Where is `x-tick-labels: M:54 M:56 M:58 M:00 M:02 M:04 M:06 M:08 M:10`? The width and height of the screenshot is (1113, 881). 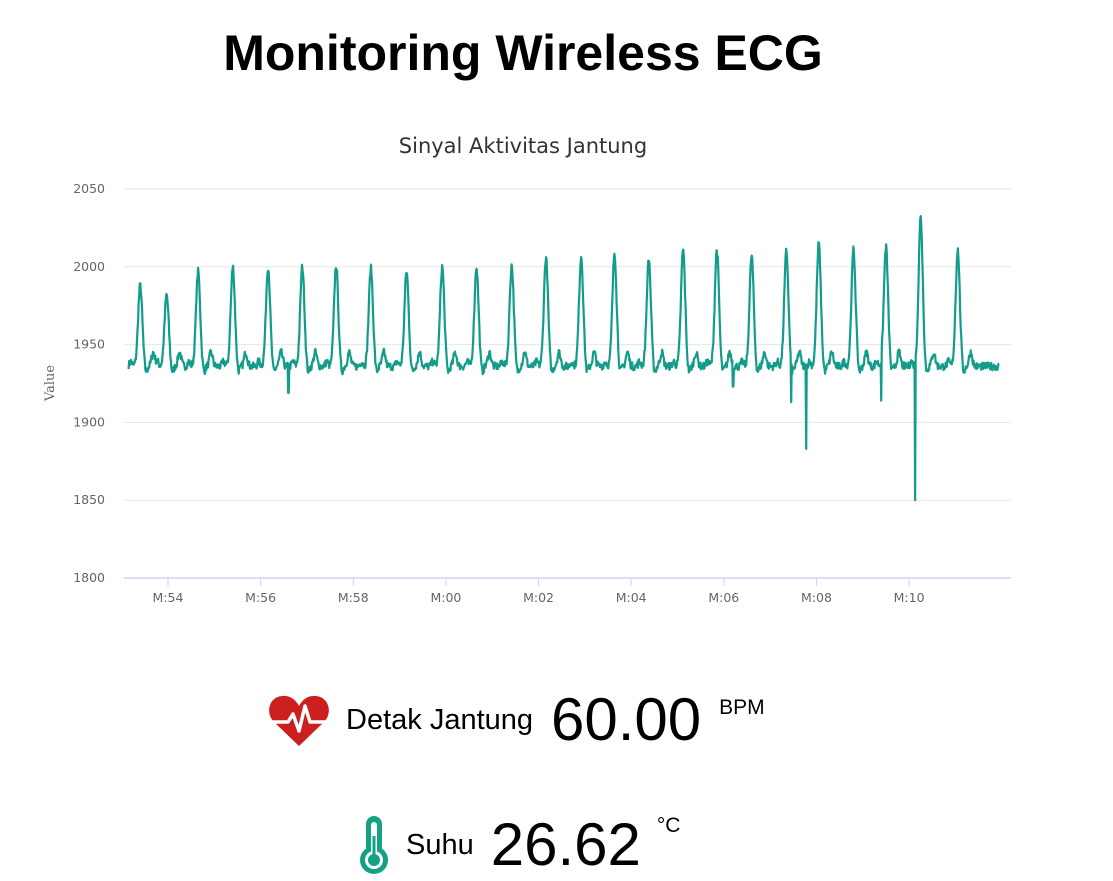
x-tick-labels: M:54 M:56 M:58 M:00 M:02 M:04 M:06 M:08 M:10 is located at coordinates (539, 591).